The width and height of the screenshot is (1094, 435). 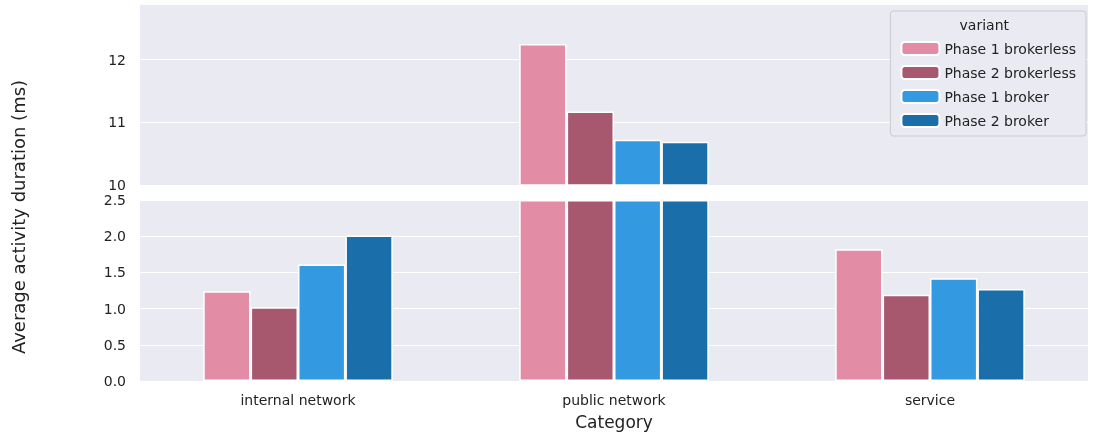 What do you see at coordinates (614, 421) in the screenshot?
I see `x-axis-title: Category` at bounding box center [614, 421].